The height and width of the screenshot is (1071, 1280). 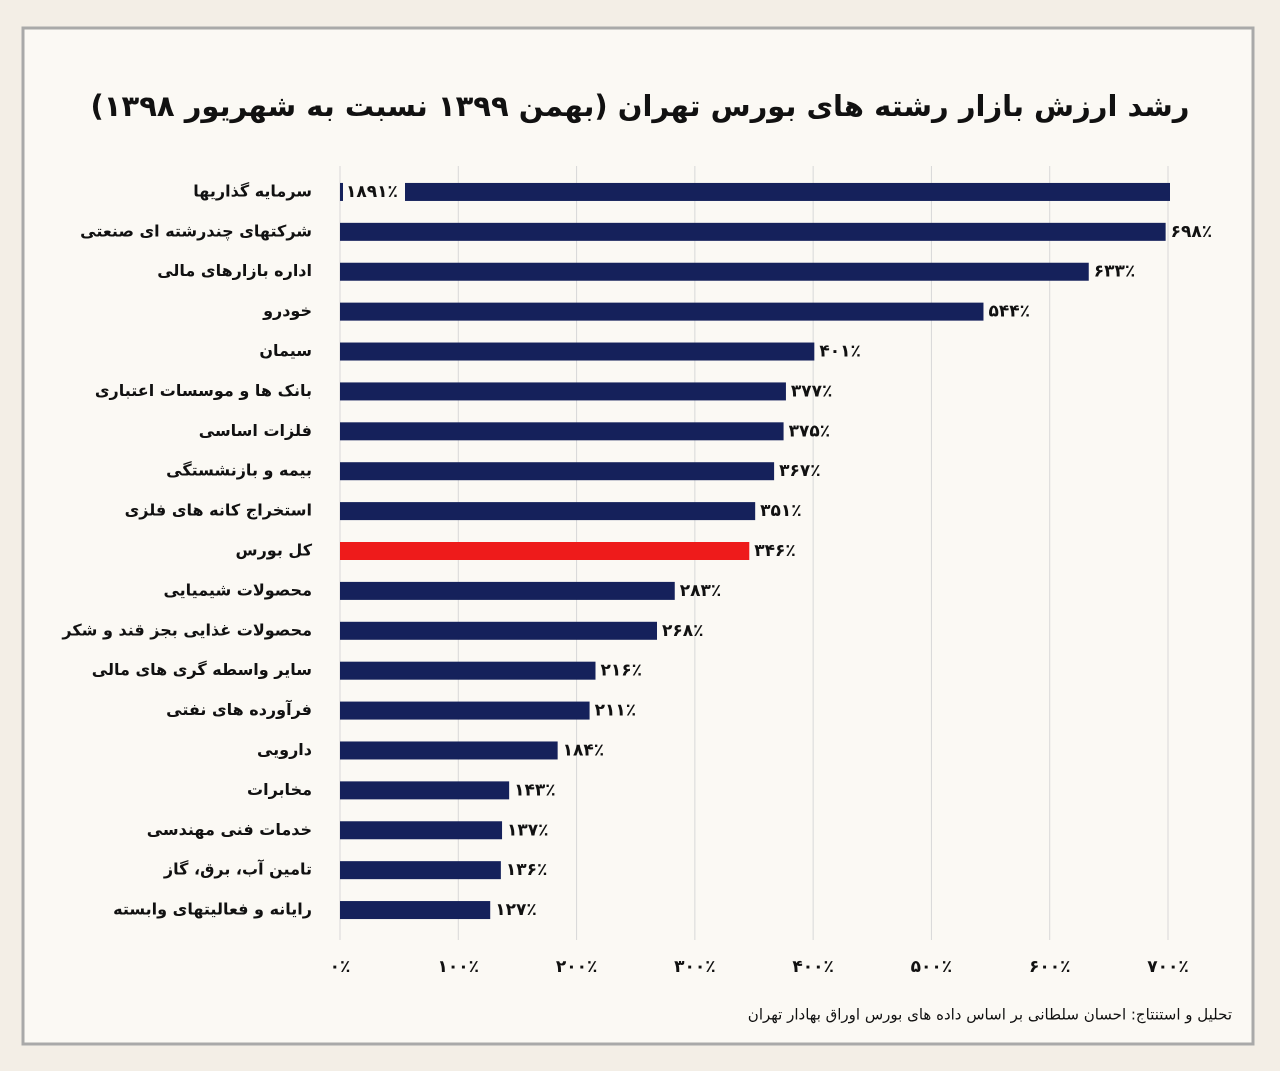 What do you see at coordinates (203, 390) in the screenshot?
I see `y-tick-label: بانک ها و موسسات اعتباری` at bounding box center [203, 390].